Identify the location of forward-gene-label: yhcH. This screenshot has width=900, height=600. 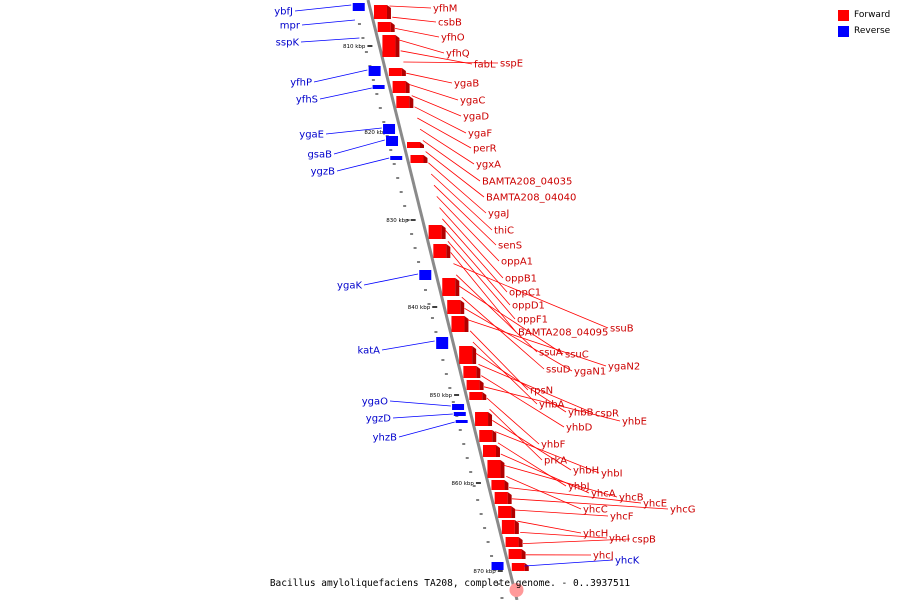
(595, 534).